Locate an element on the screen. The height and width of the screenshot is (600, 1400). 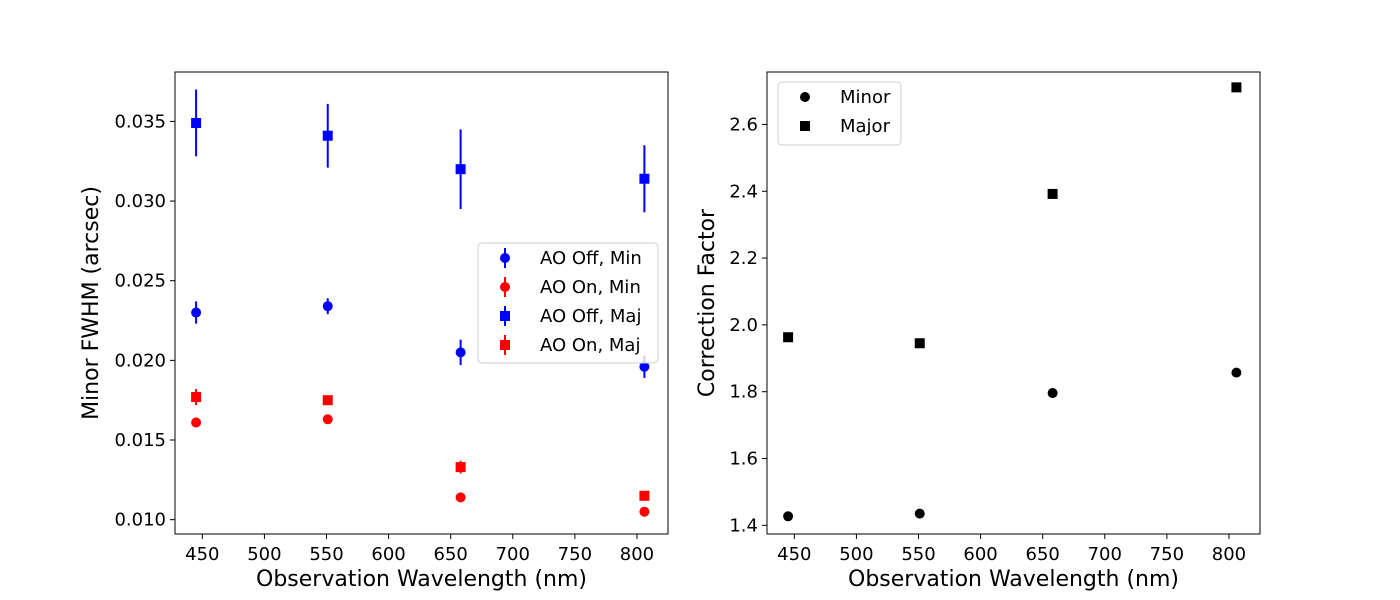
legend-label: AO Off, Min is located at coordinates (591, 258).